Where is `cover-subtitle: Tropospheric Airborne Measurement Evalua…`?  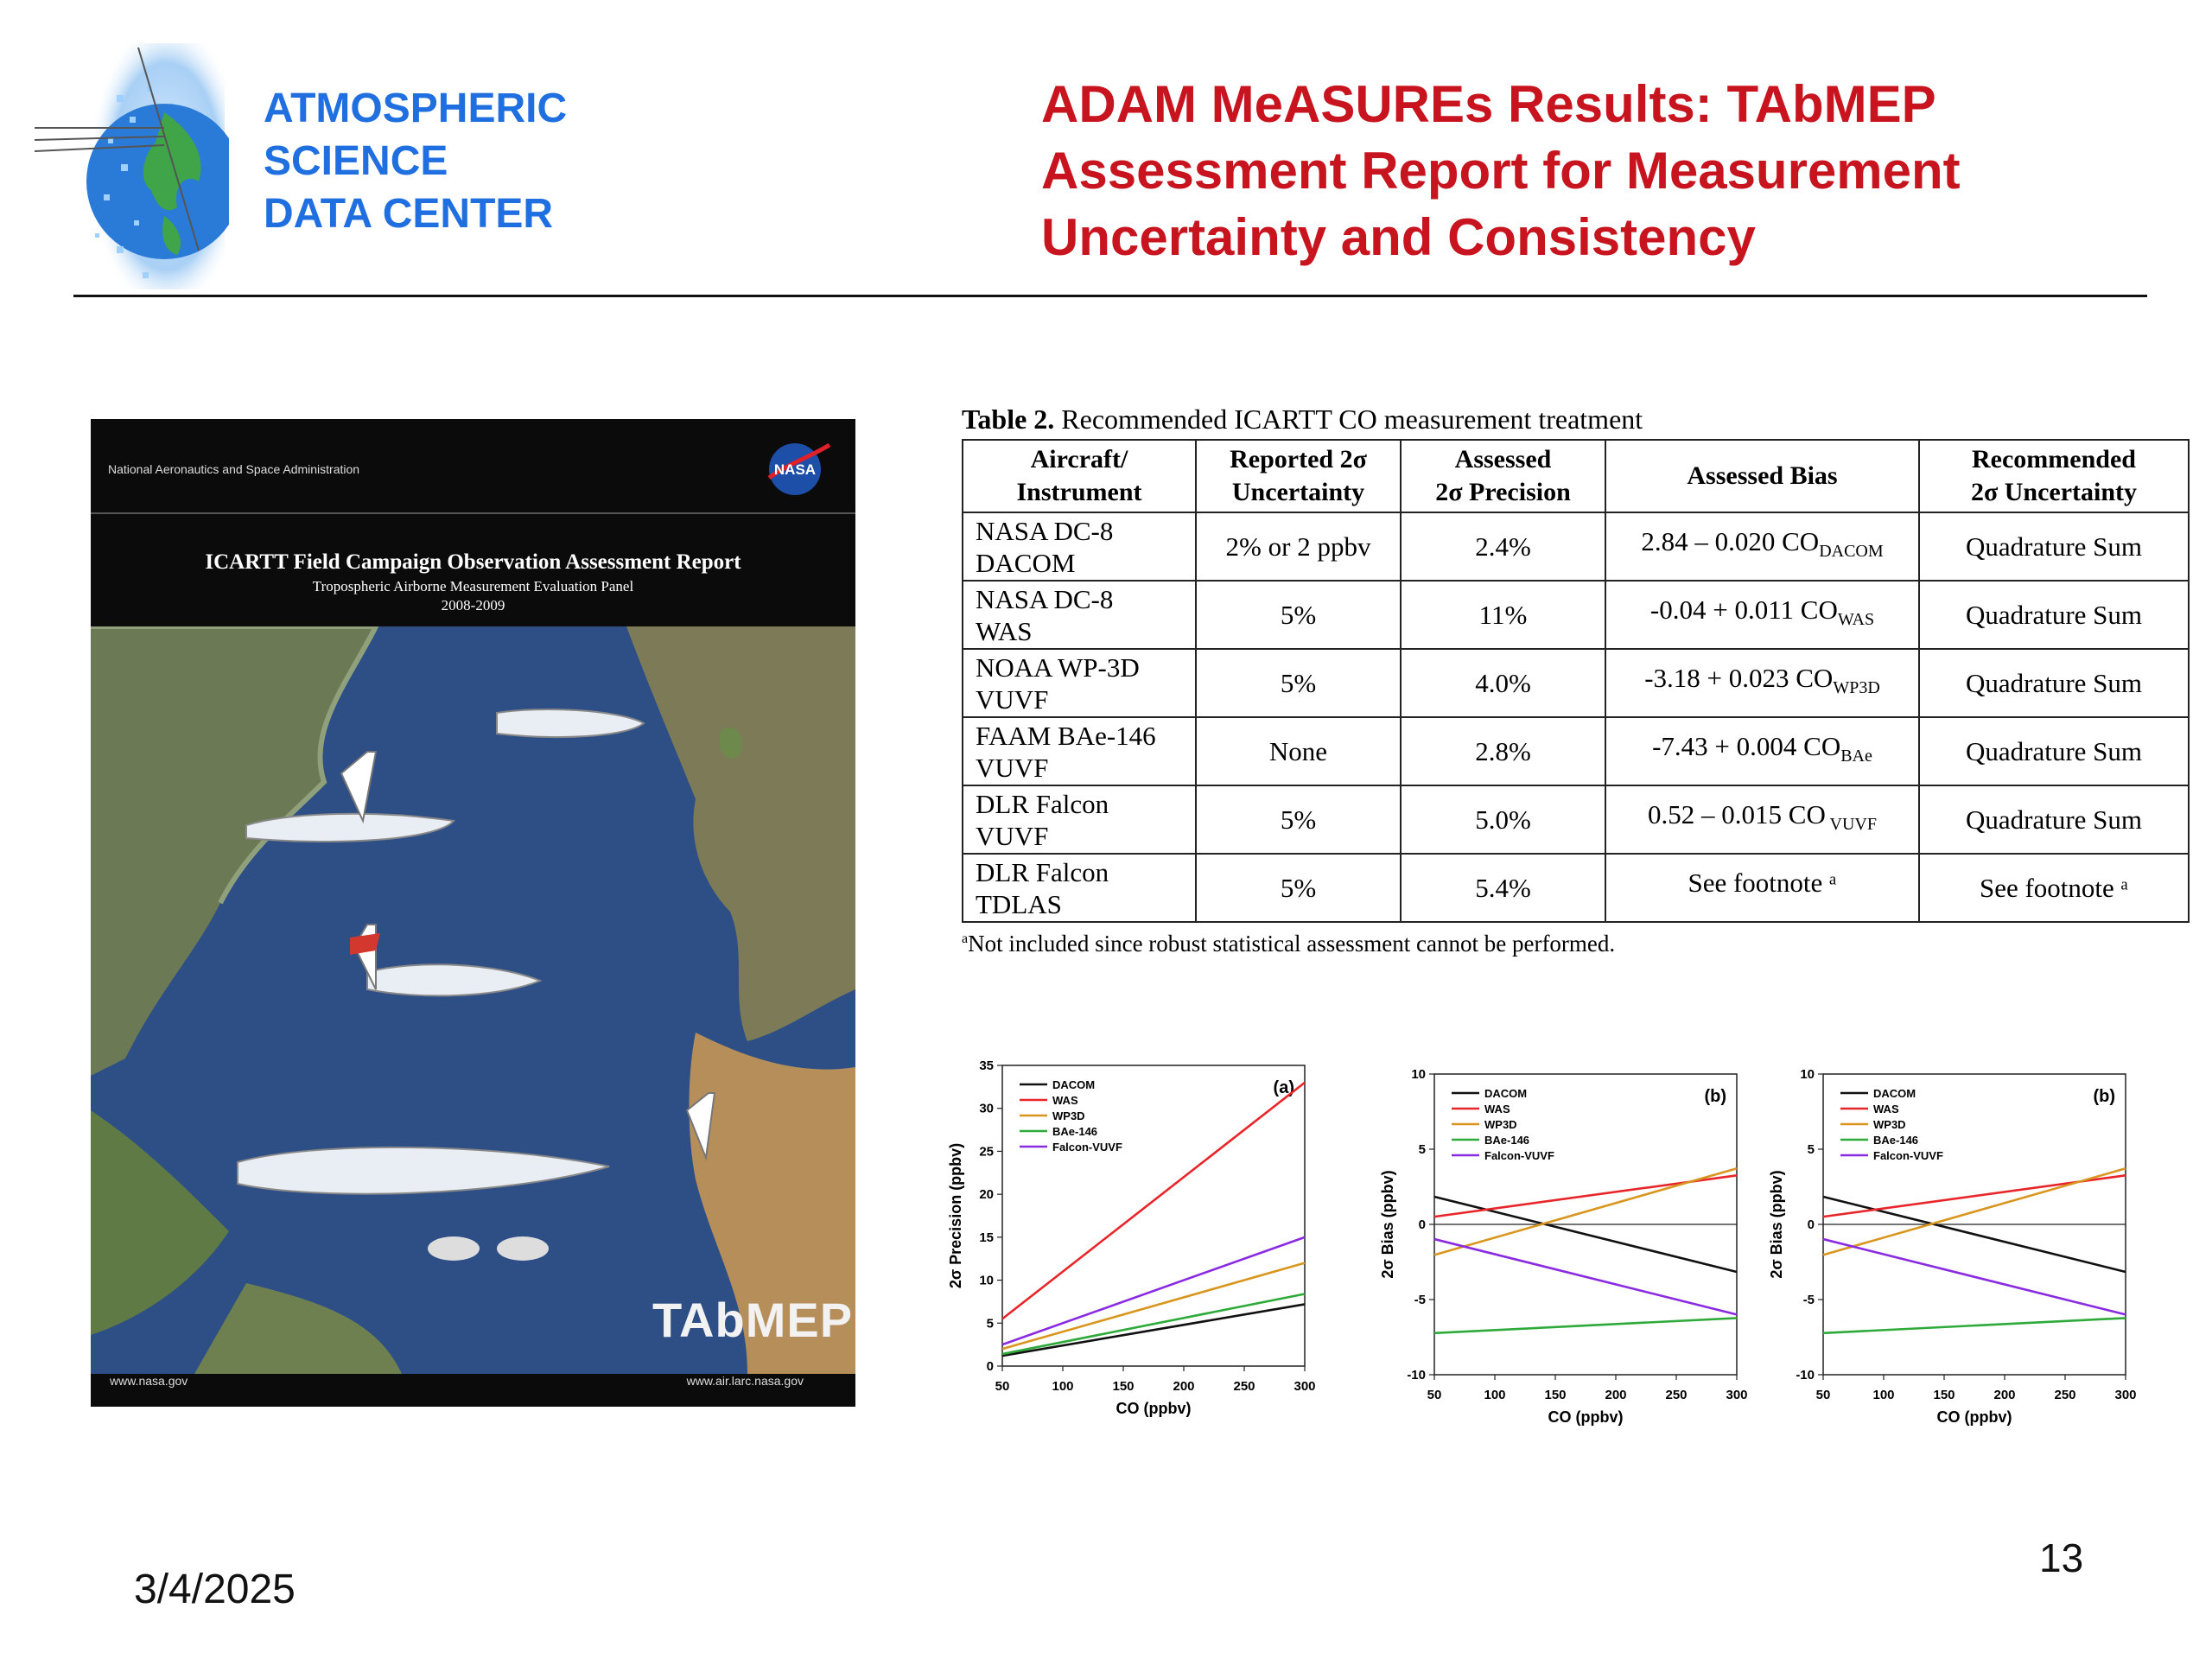
cover-subtitle: Tropospheric Airborne Measurement Evalua… is located at coordinates (473, 586).